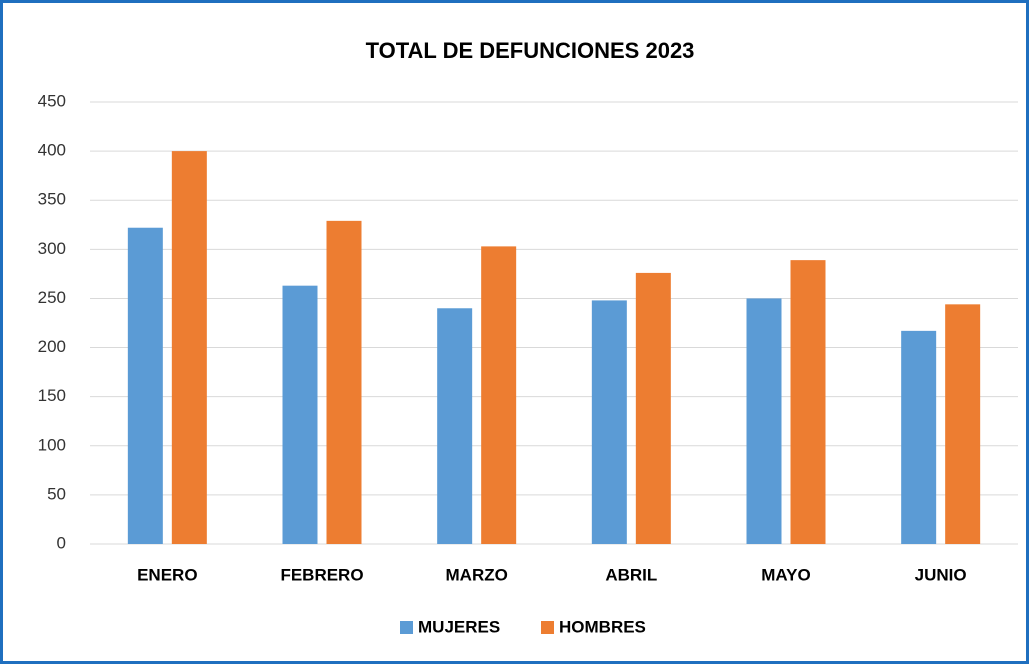  Describe the element at coordinates (167, 574) in the screenshot. I see `x-tick-label: ENERO` at that location.